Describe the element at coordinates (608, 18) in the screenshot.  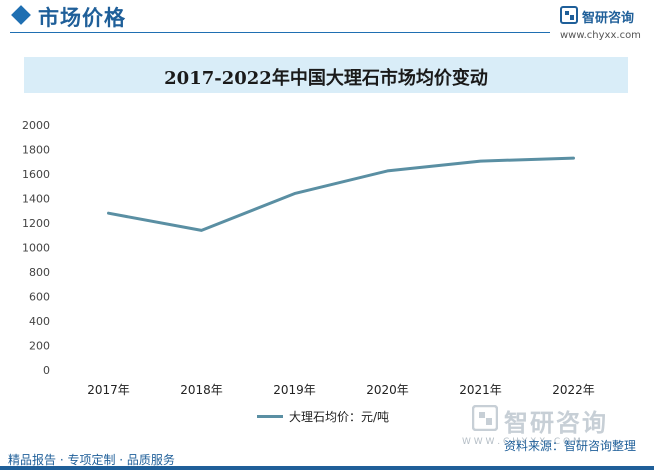
I see `brand-name: 智研咨询` at that location.